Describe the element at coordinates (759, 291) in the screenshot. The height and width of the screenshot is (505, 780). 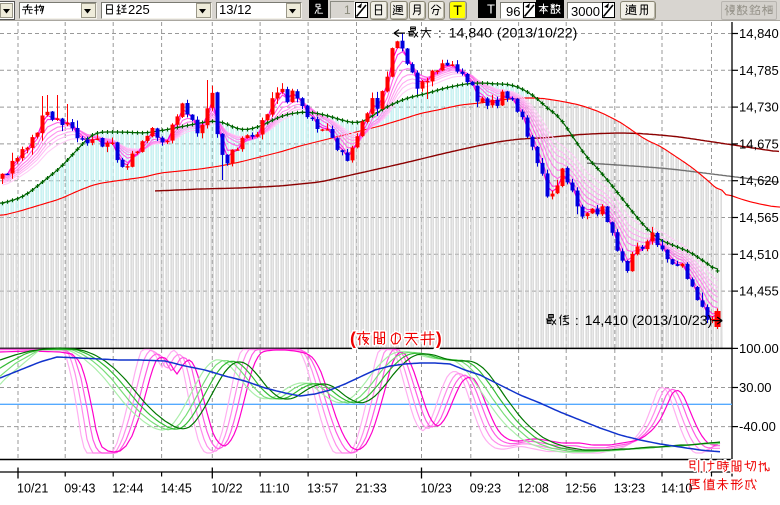
I see `svg-text: 14,455` at that location.